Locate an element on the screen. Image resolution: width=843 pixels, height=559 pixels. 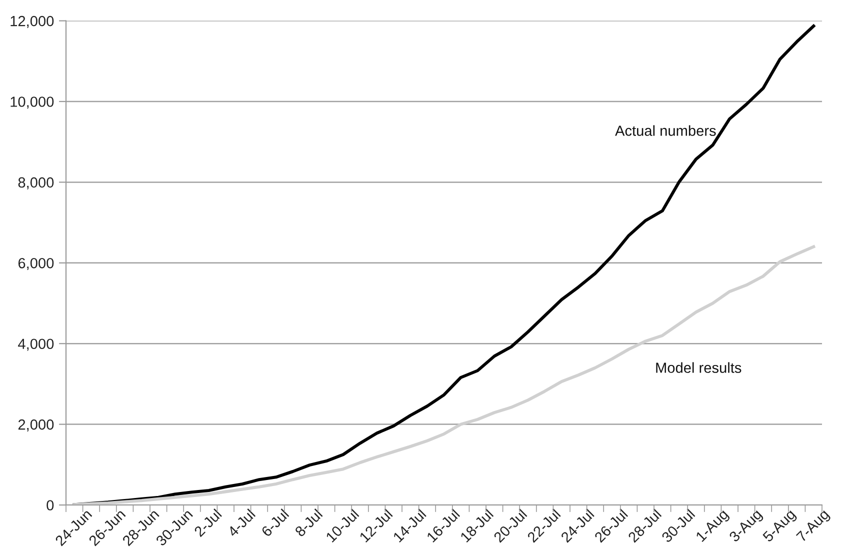
y-tick-label: 4,000 is located at coordinates (36, 344).